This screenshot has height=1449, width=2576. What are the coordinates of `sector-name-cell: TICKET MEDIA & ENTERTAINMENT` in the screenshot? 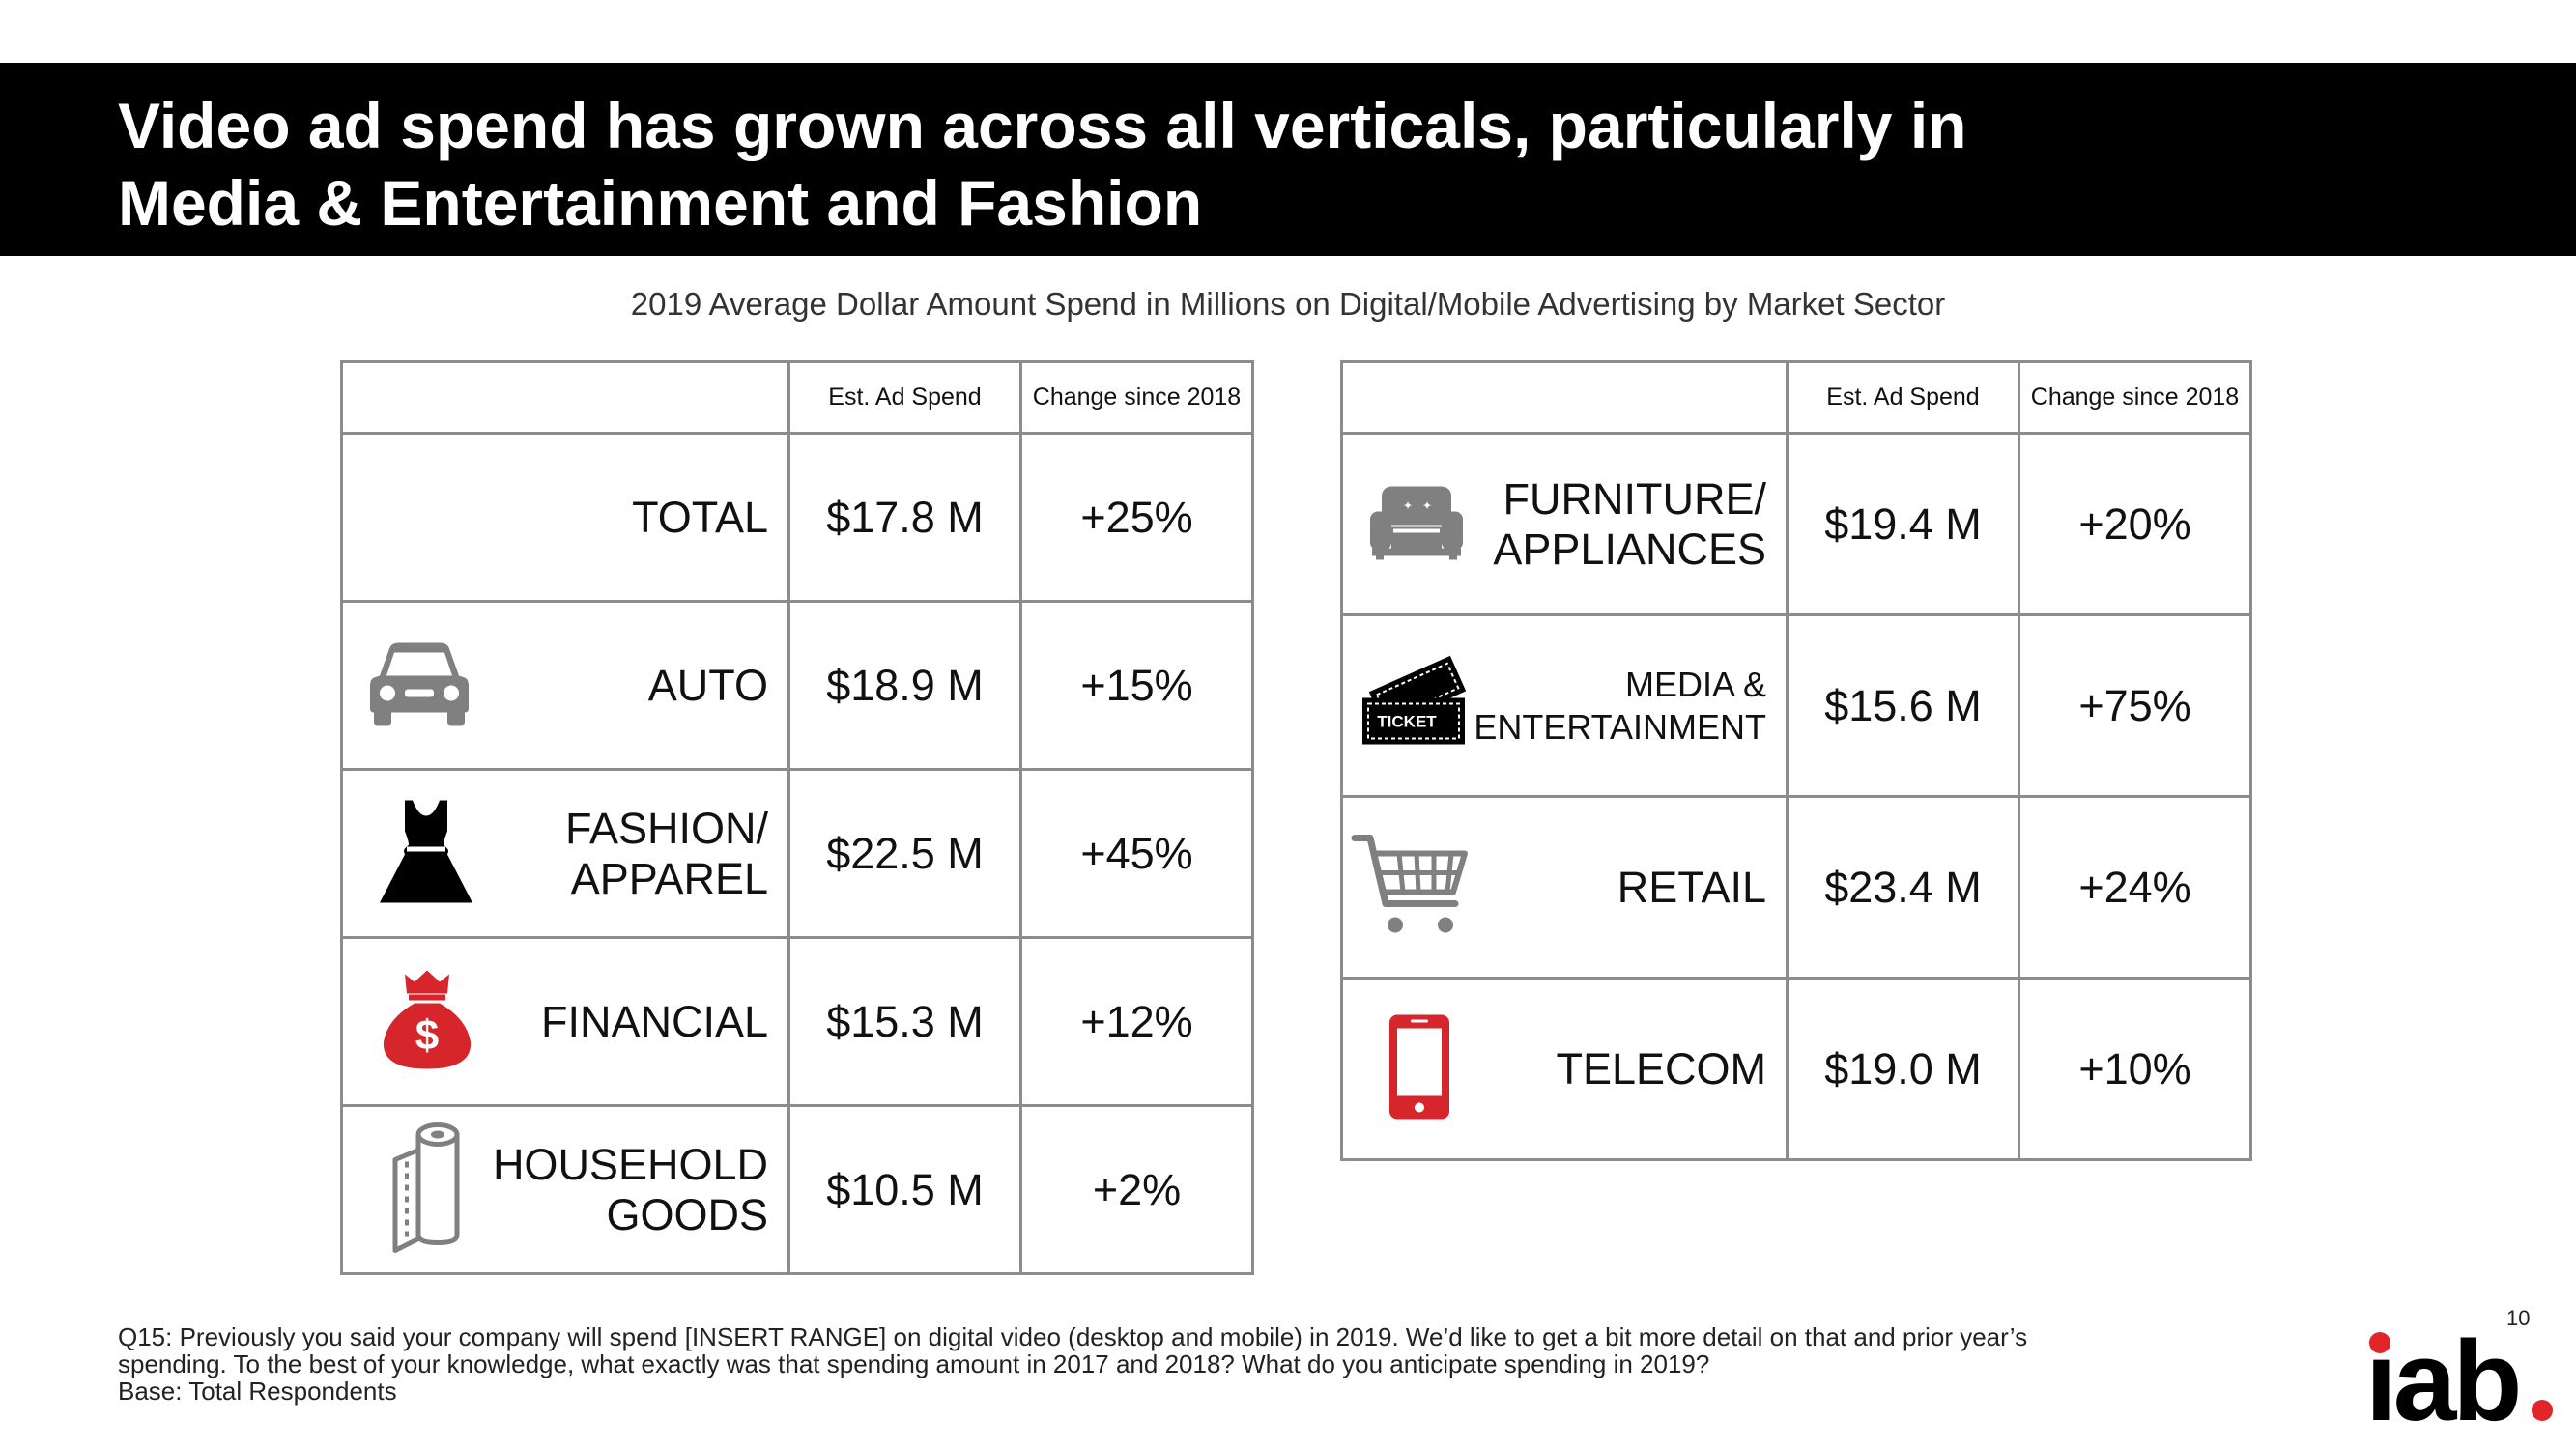 It's located at (1565, 705).